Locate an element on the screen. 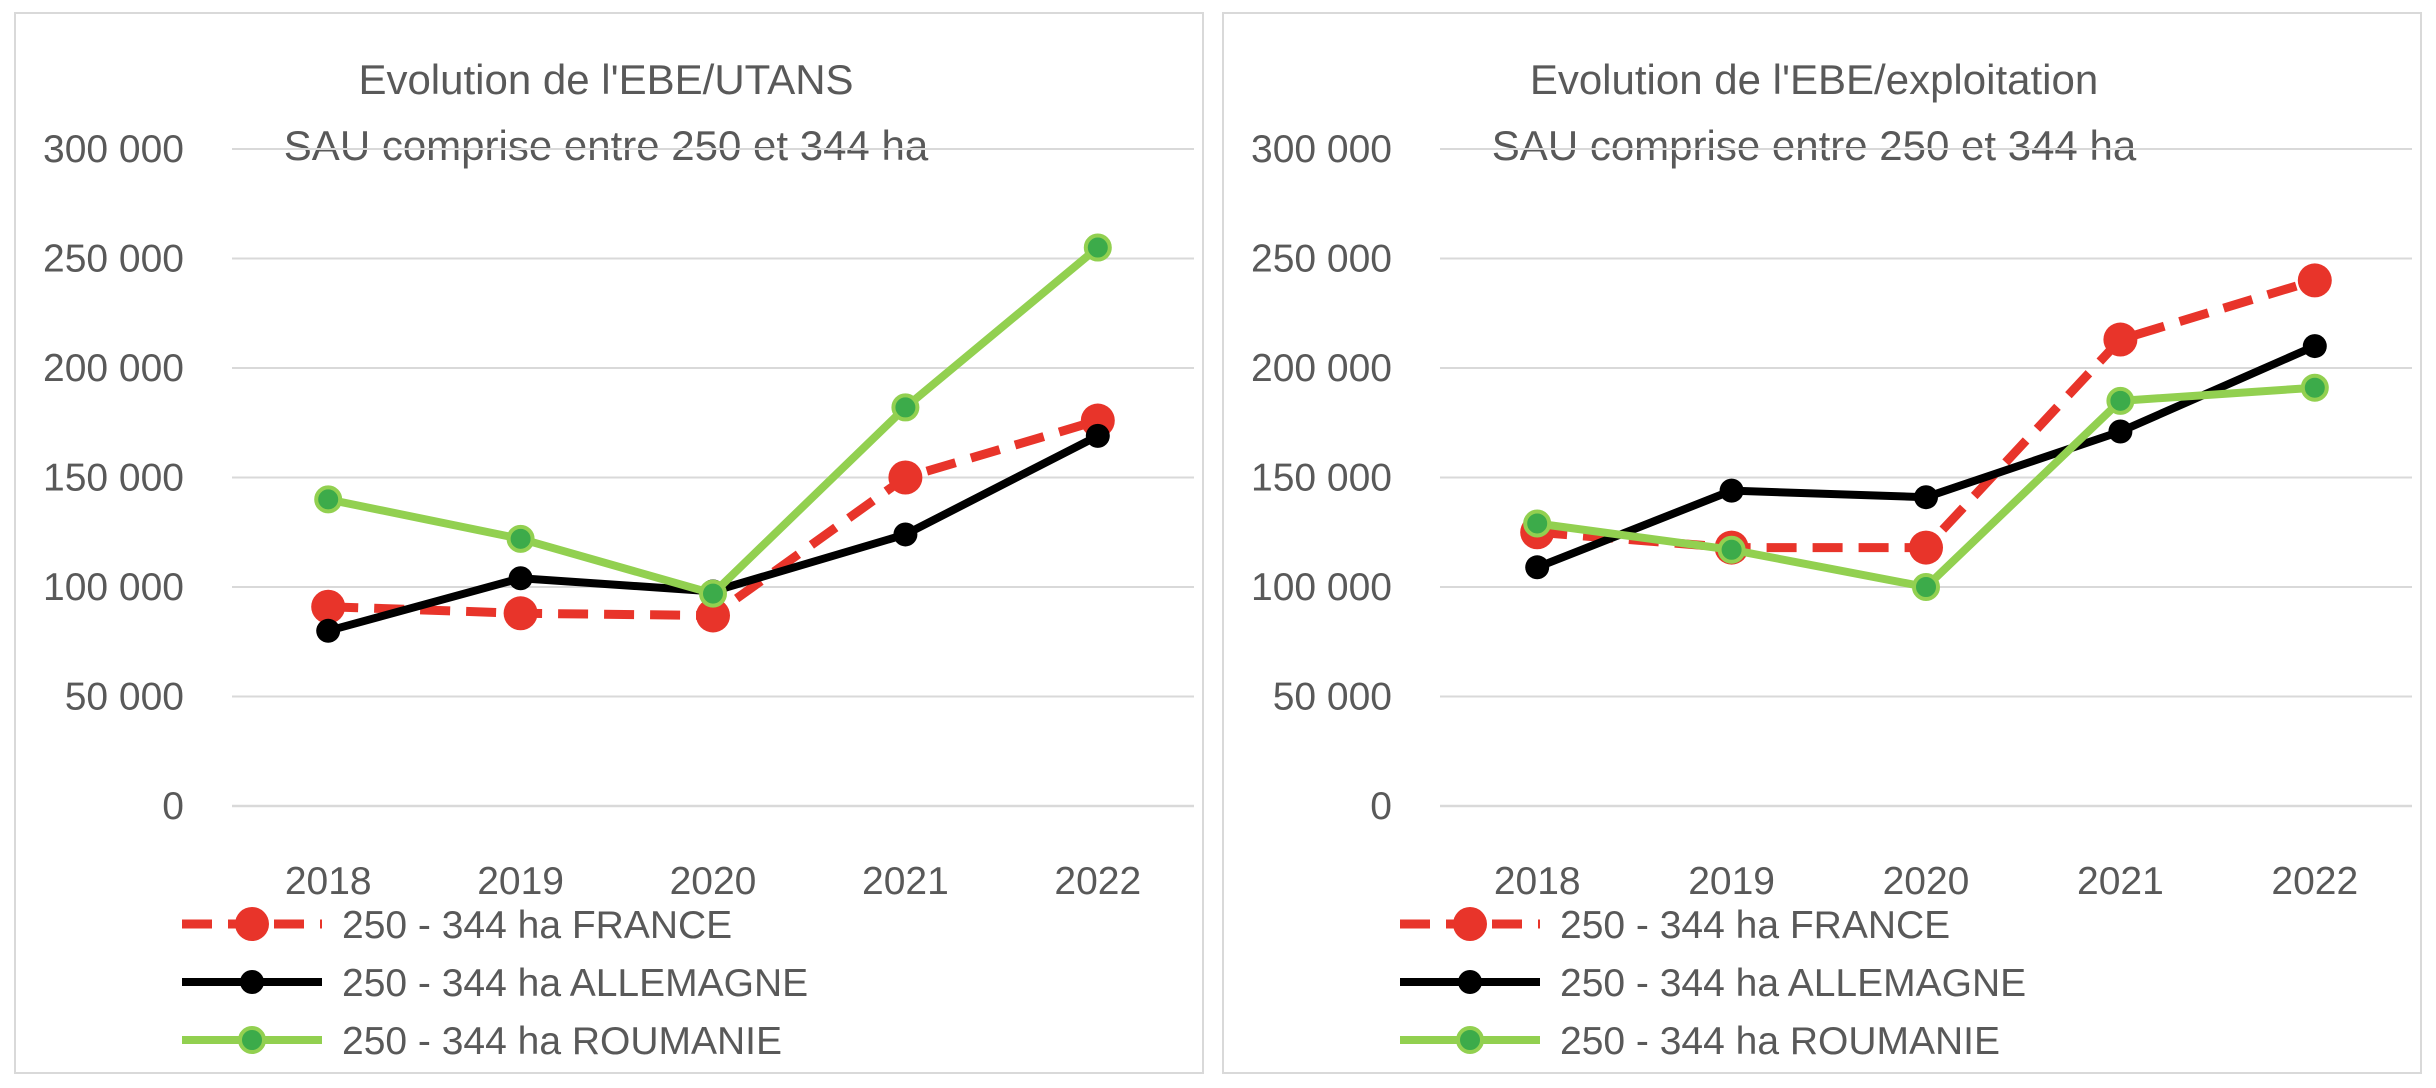  chart-title: Evolution de l'EBE/exploitation is located at coordinates (1814, 79).